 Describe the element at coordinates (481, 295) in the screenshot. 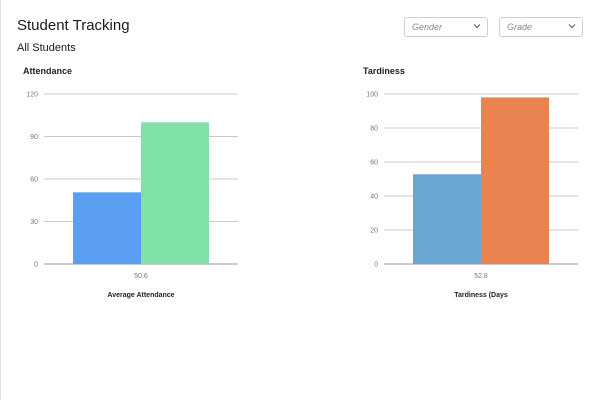

I see `tardiness-x-axis-title: Tardiness (Days` at that location.